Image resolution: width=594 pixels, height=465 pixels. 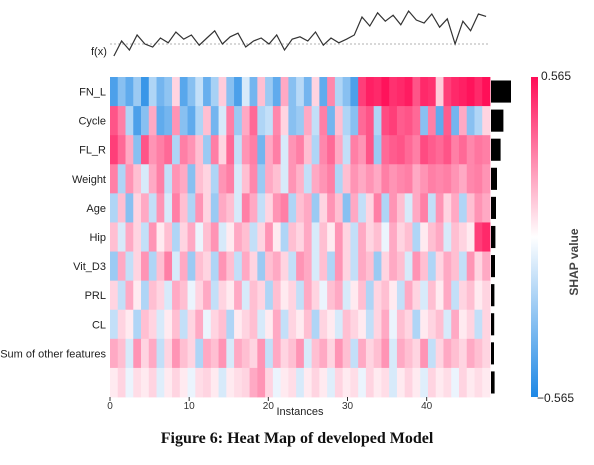 I want to click on x-tick-label: 10, so click(x=190, y=406).